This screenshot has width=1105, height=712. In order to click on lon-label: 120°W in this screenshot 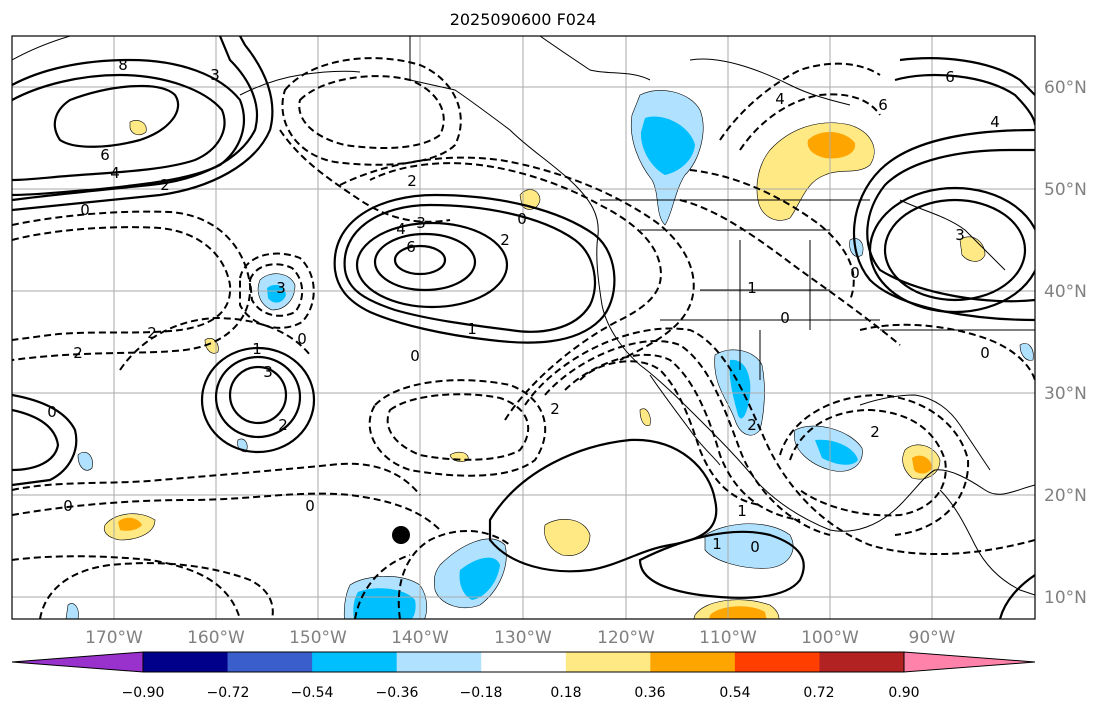, I will do `click(626, 638)`.